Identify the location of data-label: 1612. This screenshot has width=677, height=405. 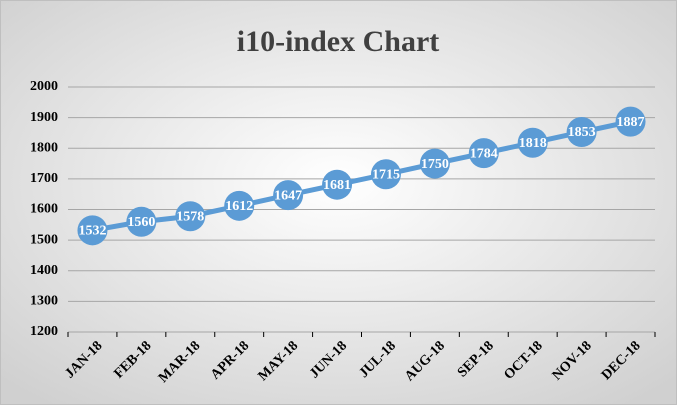
(239, 206).